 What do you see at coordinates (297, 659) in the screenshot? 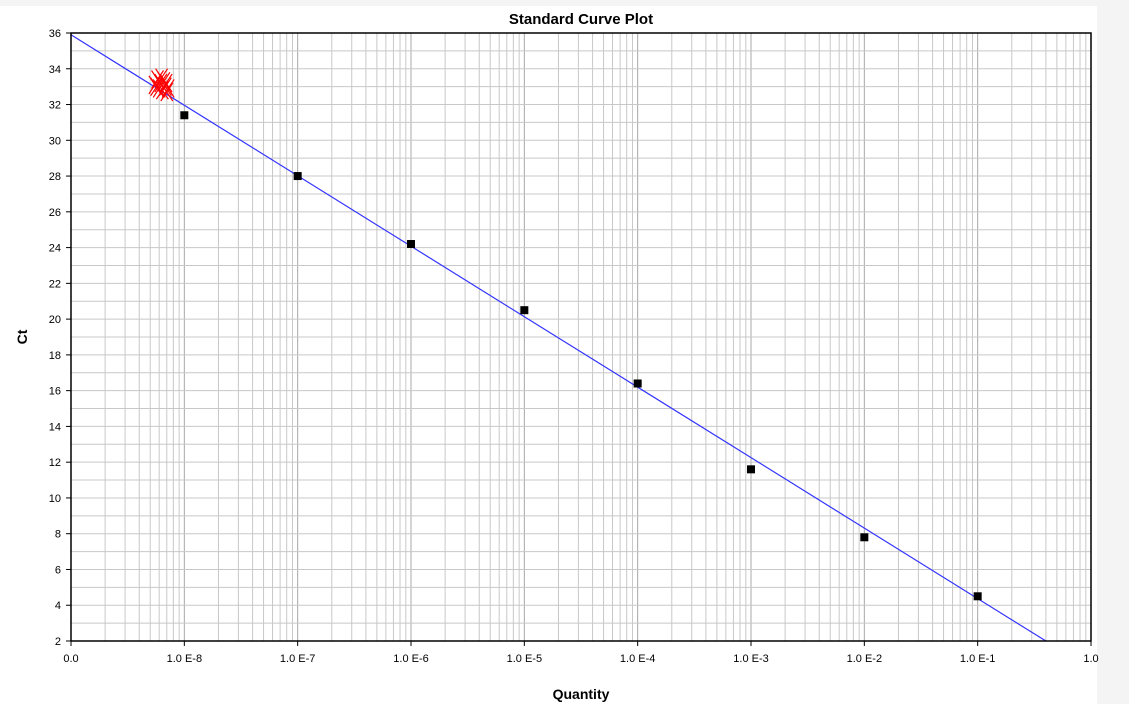
I see `x-tick-label: 1.0 E-7` at bounding box center [297, 659].